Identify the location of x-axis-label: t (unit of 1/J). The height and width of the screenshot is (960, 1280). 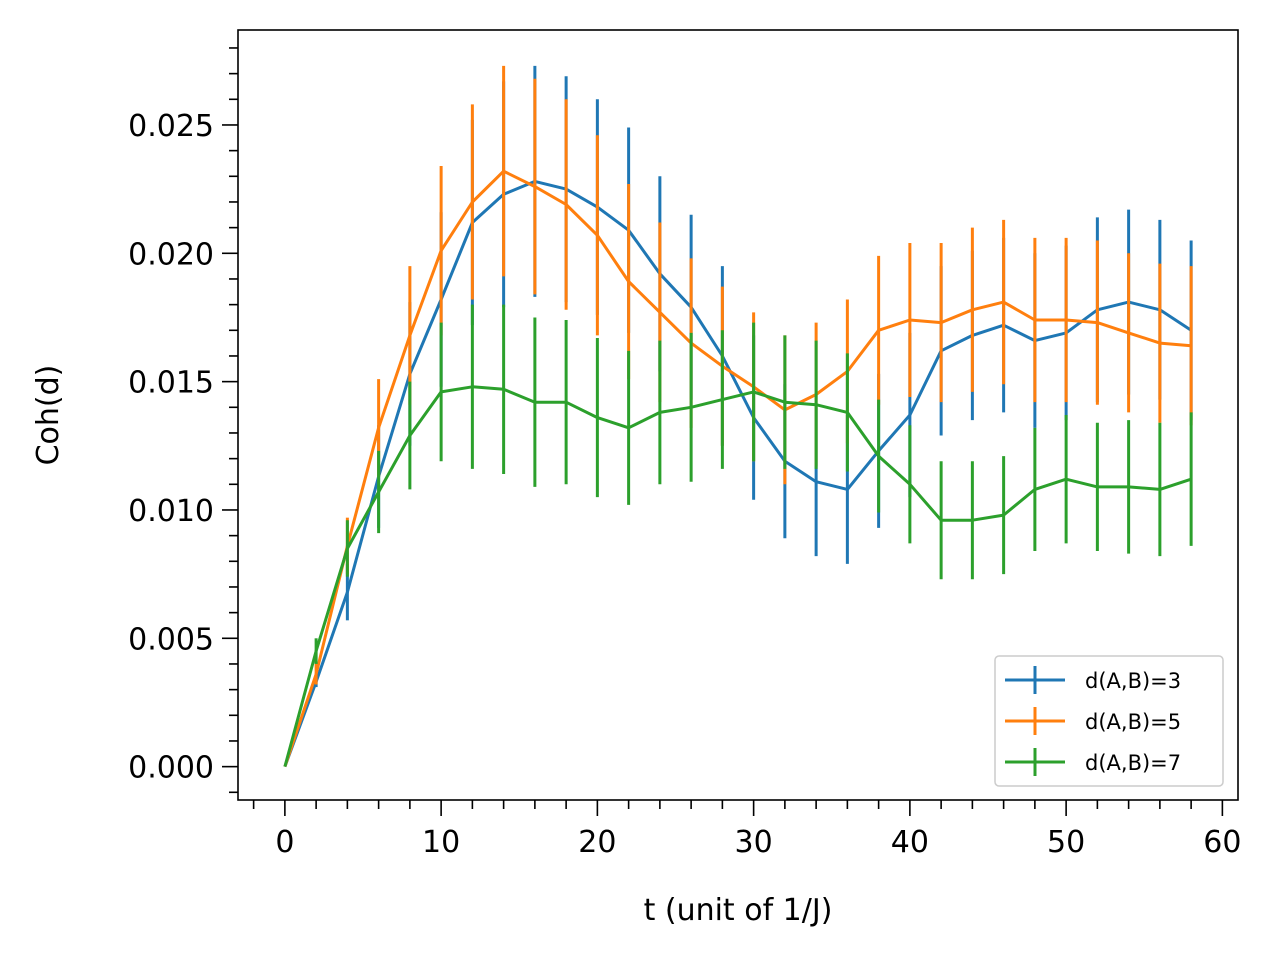
(738, 910).